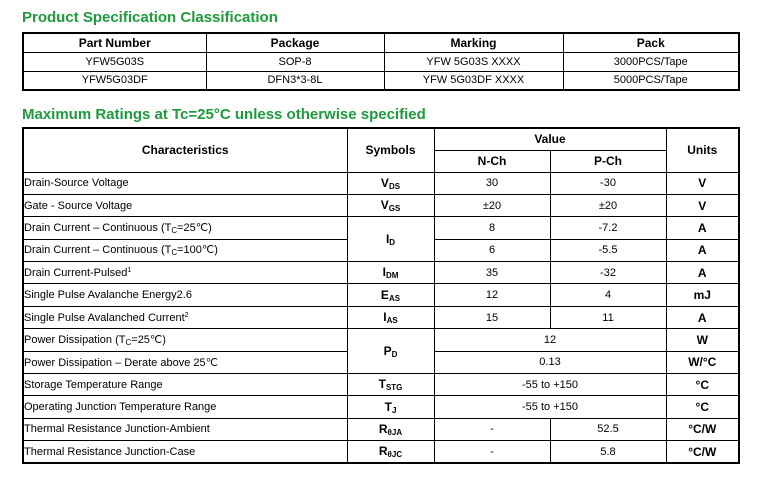 This screenshot has width=760, height=488. Describe the element at coordinates (608, 273) in the screenshot. I see `value-cell: -32` at that location.